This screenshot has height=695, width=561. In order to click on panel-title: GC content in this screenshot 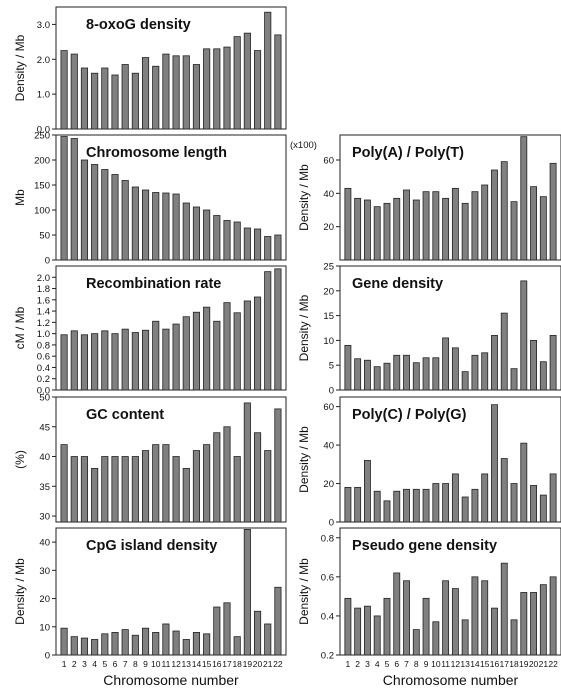, I will do `click(125, 415)`.